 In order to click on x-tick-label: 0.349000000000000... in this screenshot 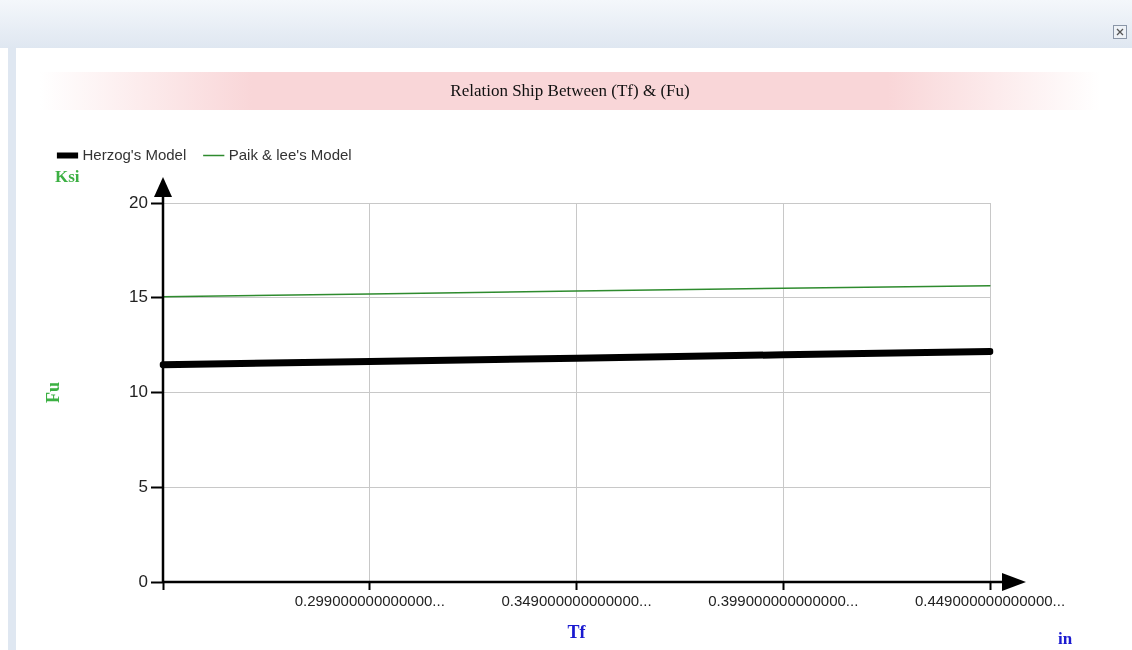, I will do `click(576, 601)`.